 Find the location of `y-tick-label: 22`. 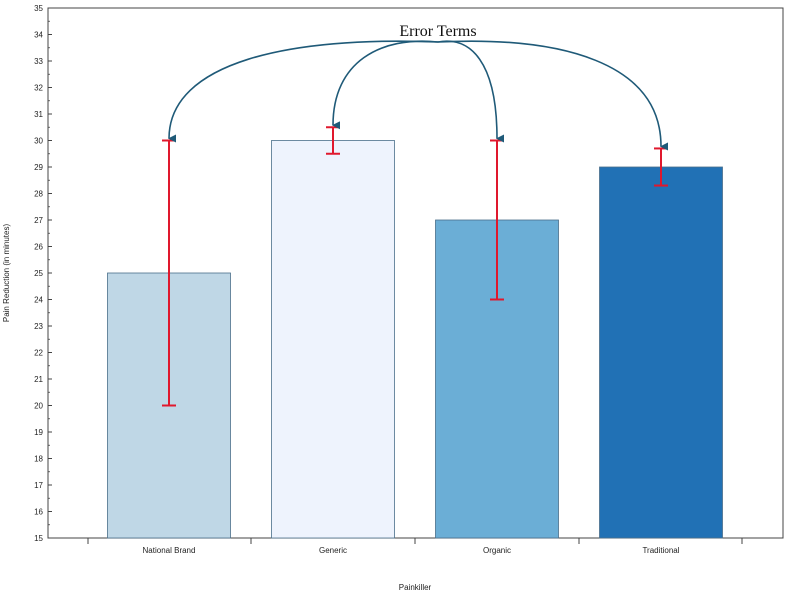

y-tick-label: 22 is located at coordinates (38, 353).